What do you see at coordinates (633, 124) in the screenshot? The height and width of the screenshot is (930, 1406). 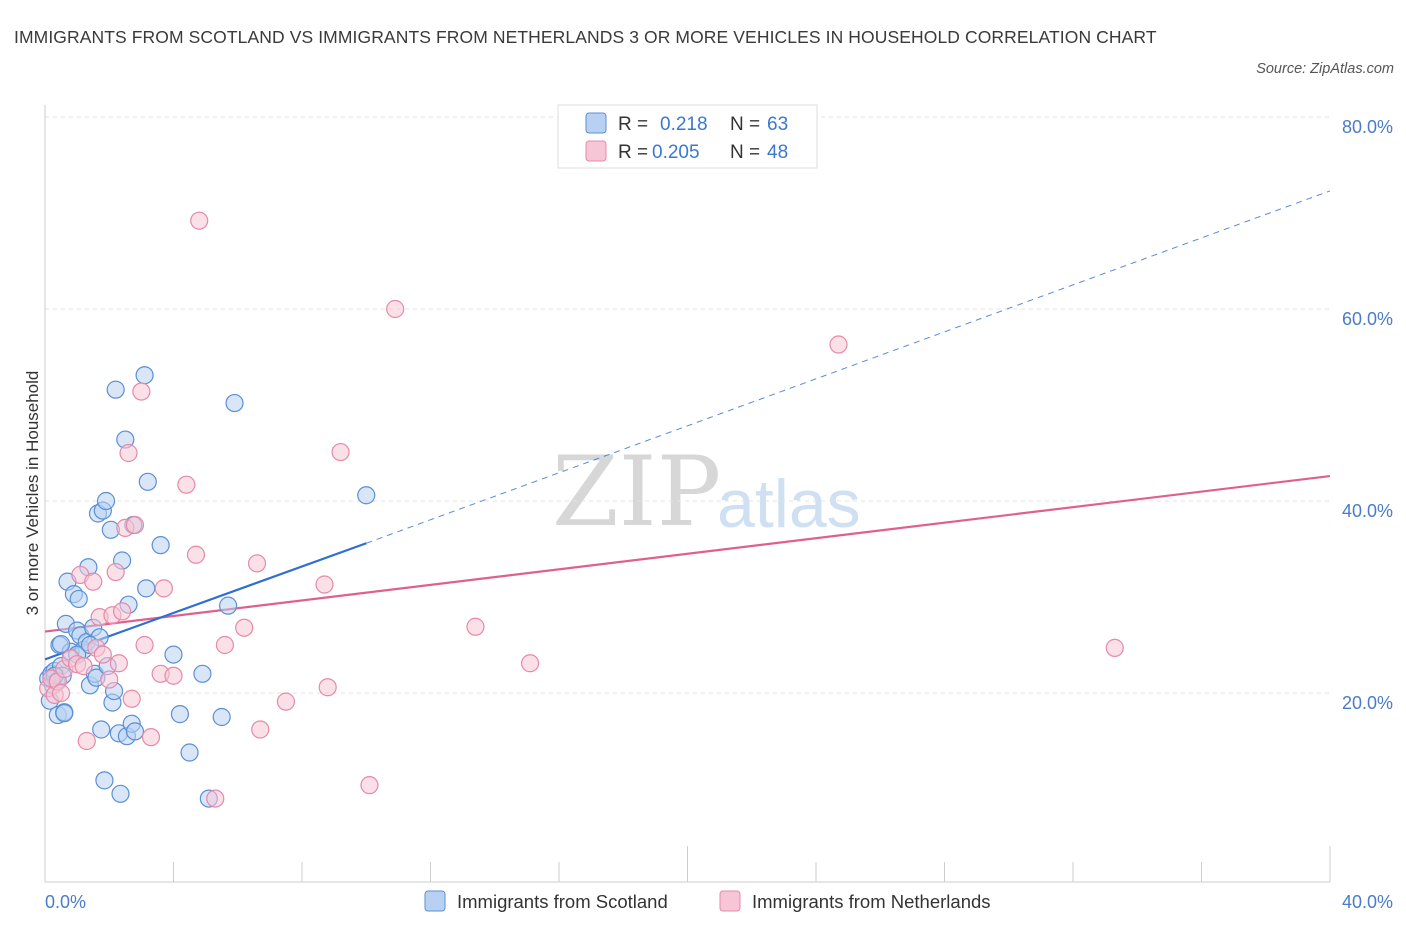 I see `legend-r-label-1: R =` at bounding box center [633, 124].